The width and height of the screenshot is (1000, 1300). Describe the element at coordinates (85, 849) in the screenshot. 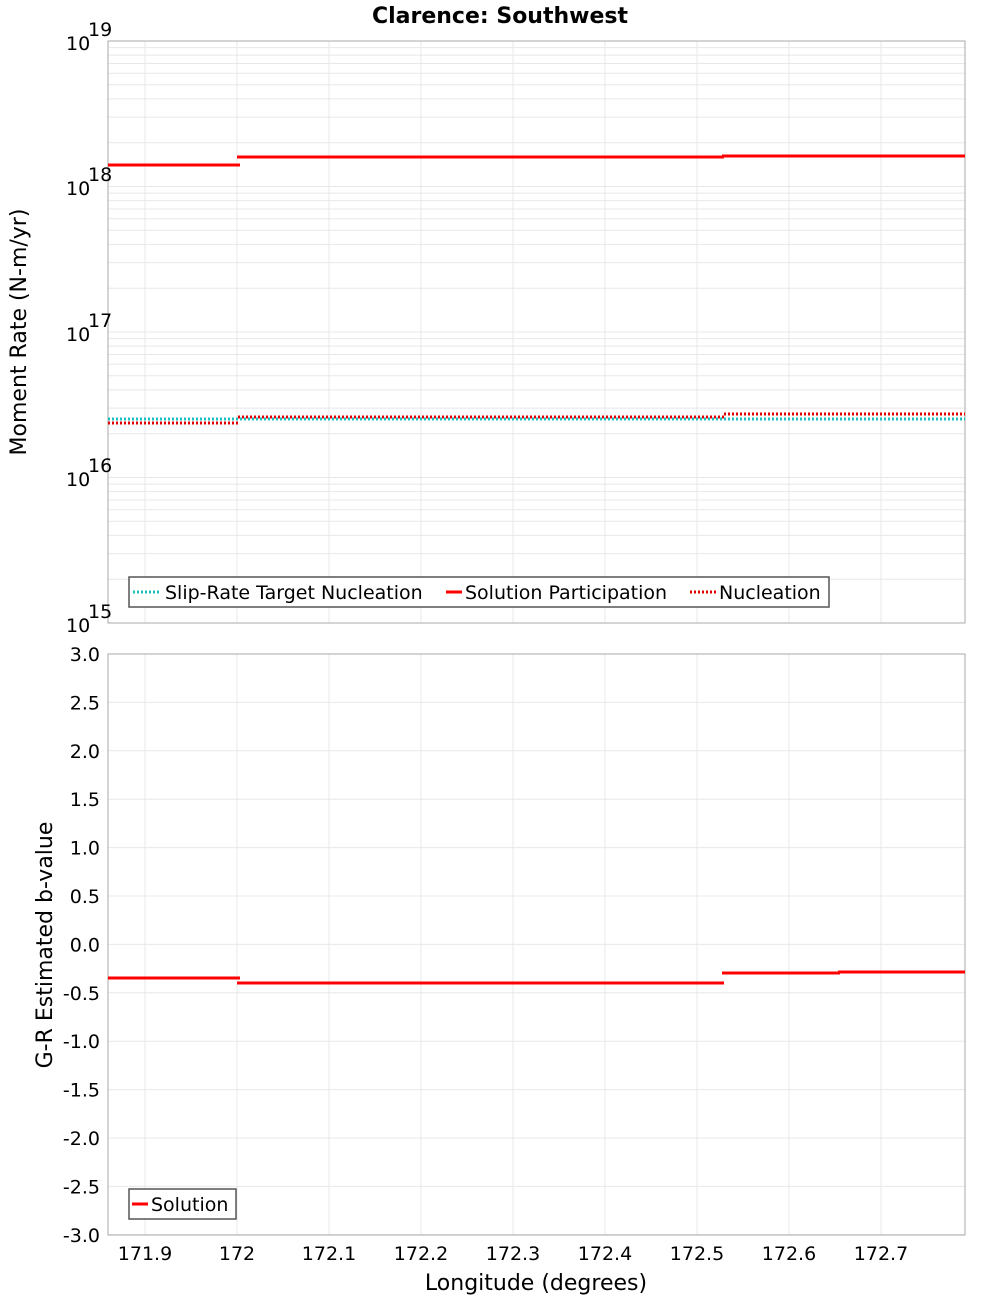

I see `ytick-label: 1.0` at that location.